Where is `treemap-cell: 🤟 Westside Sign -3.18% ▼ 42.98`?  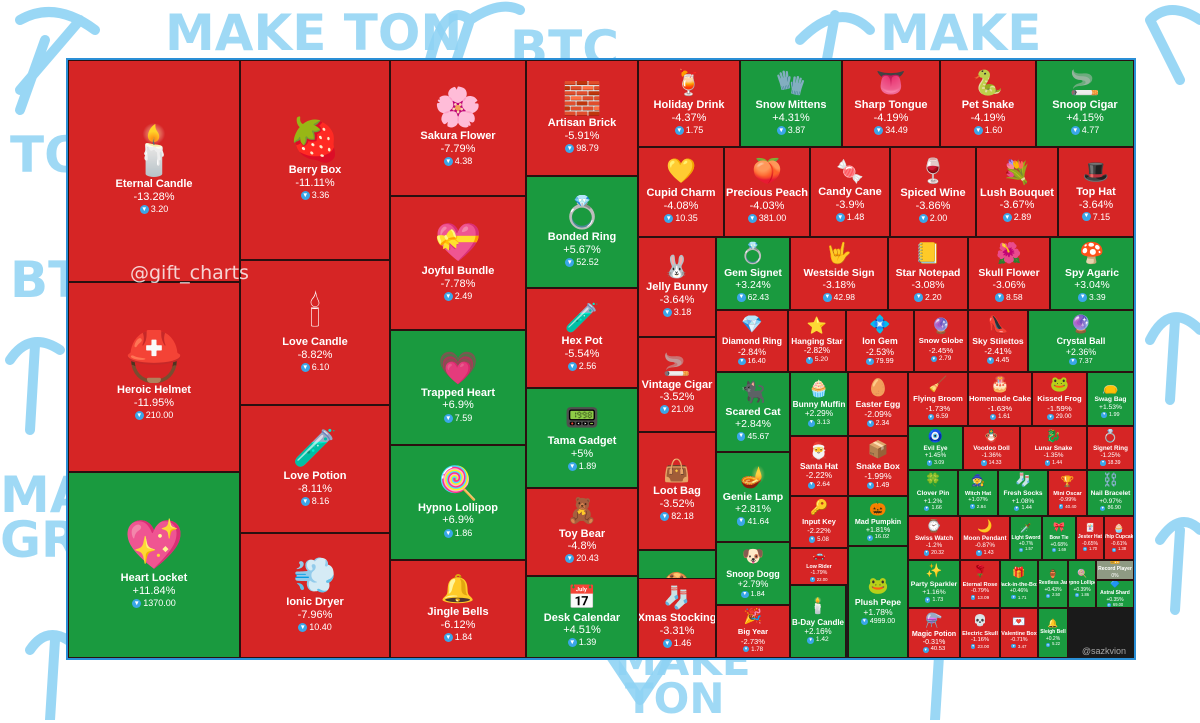 treemap-cell: 🤟 Westside Sign -3.18% ▼ 42.98 is located at coordinates (839, 273).